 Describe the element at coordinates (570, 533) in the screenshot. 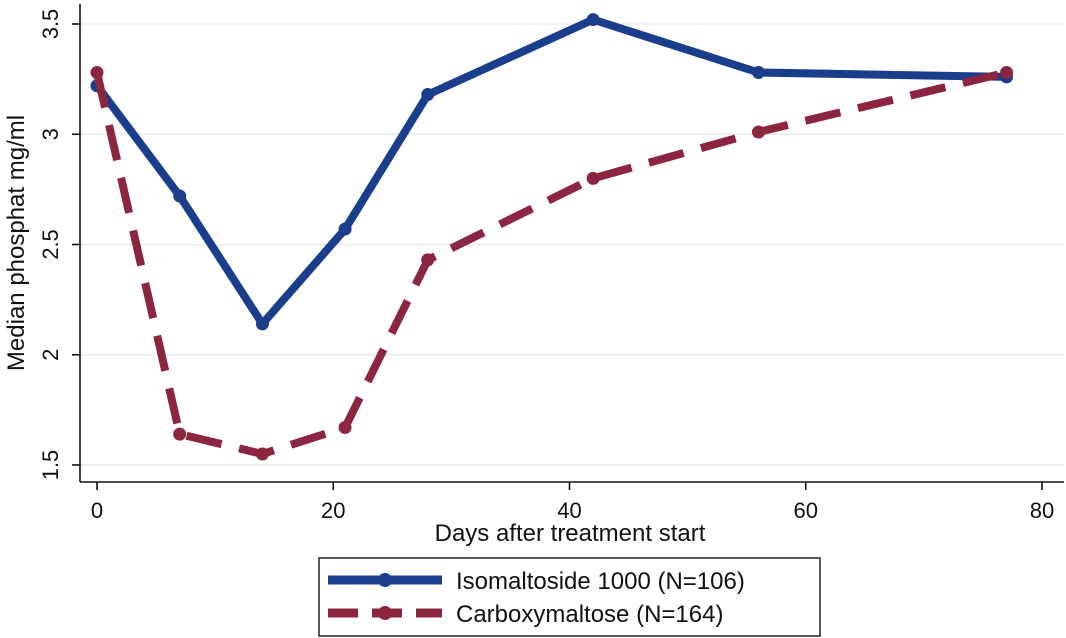

I see `x-axis-title: Days after treatment start` at that location.